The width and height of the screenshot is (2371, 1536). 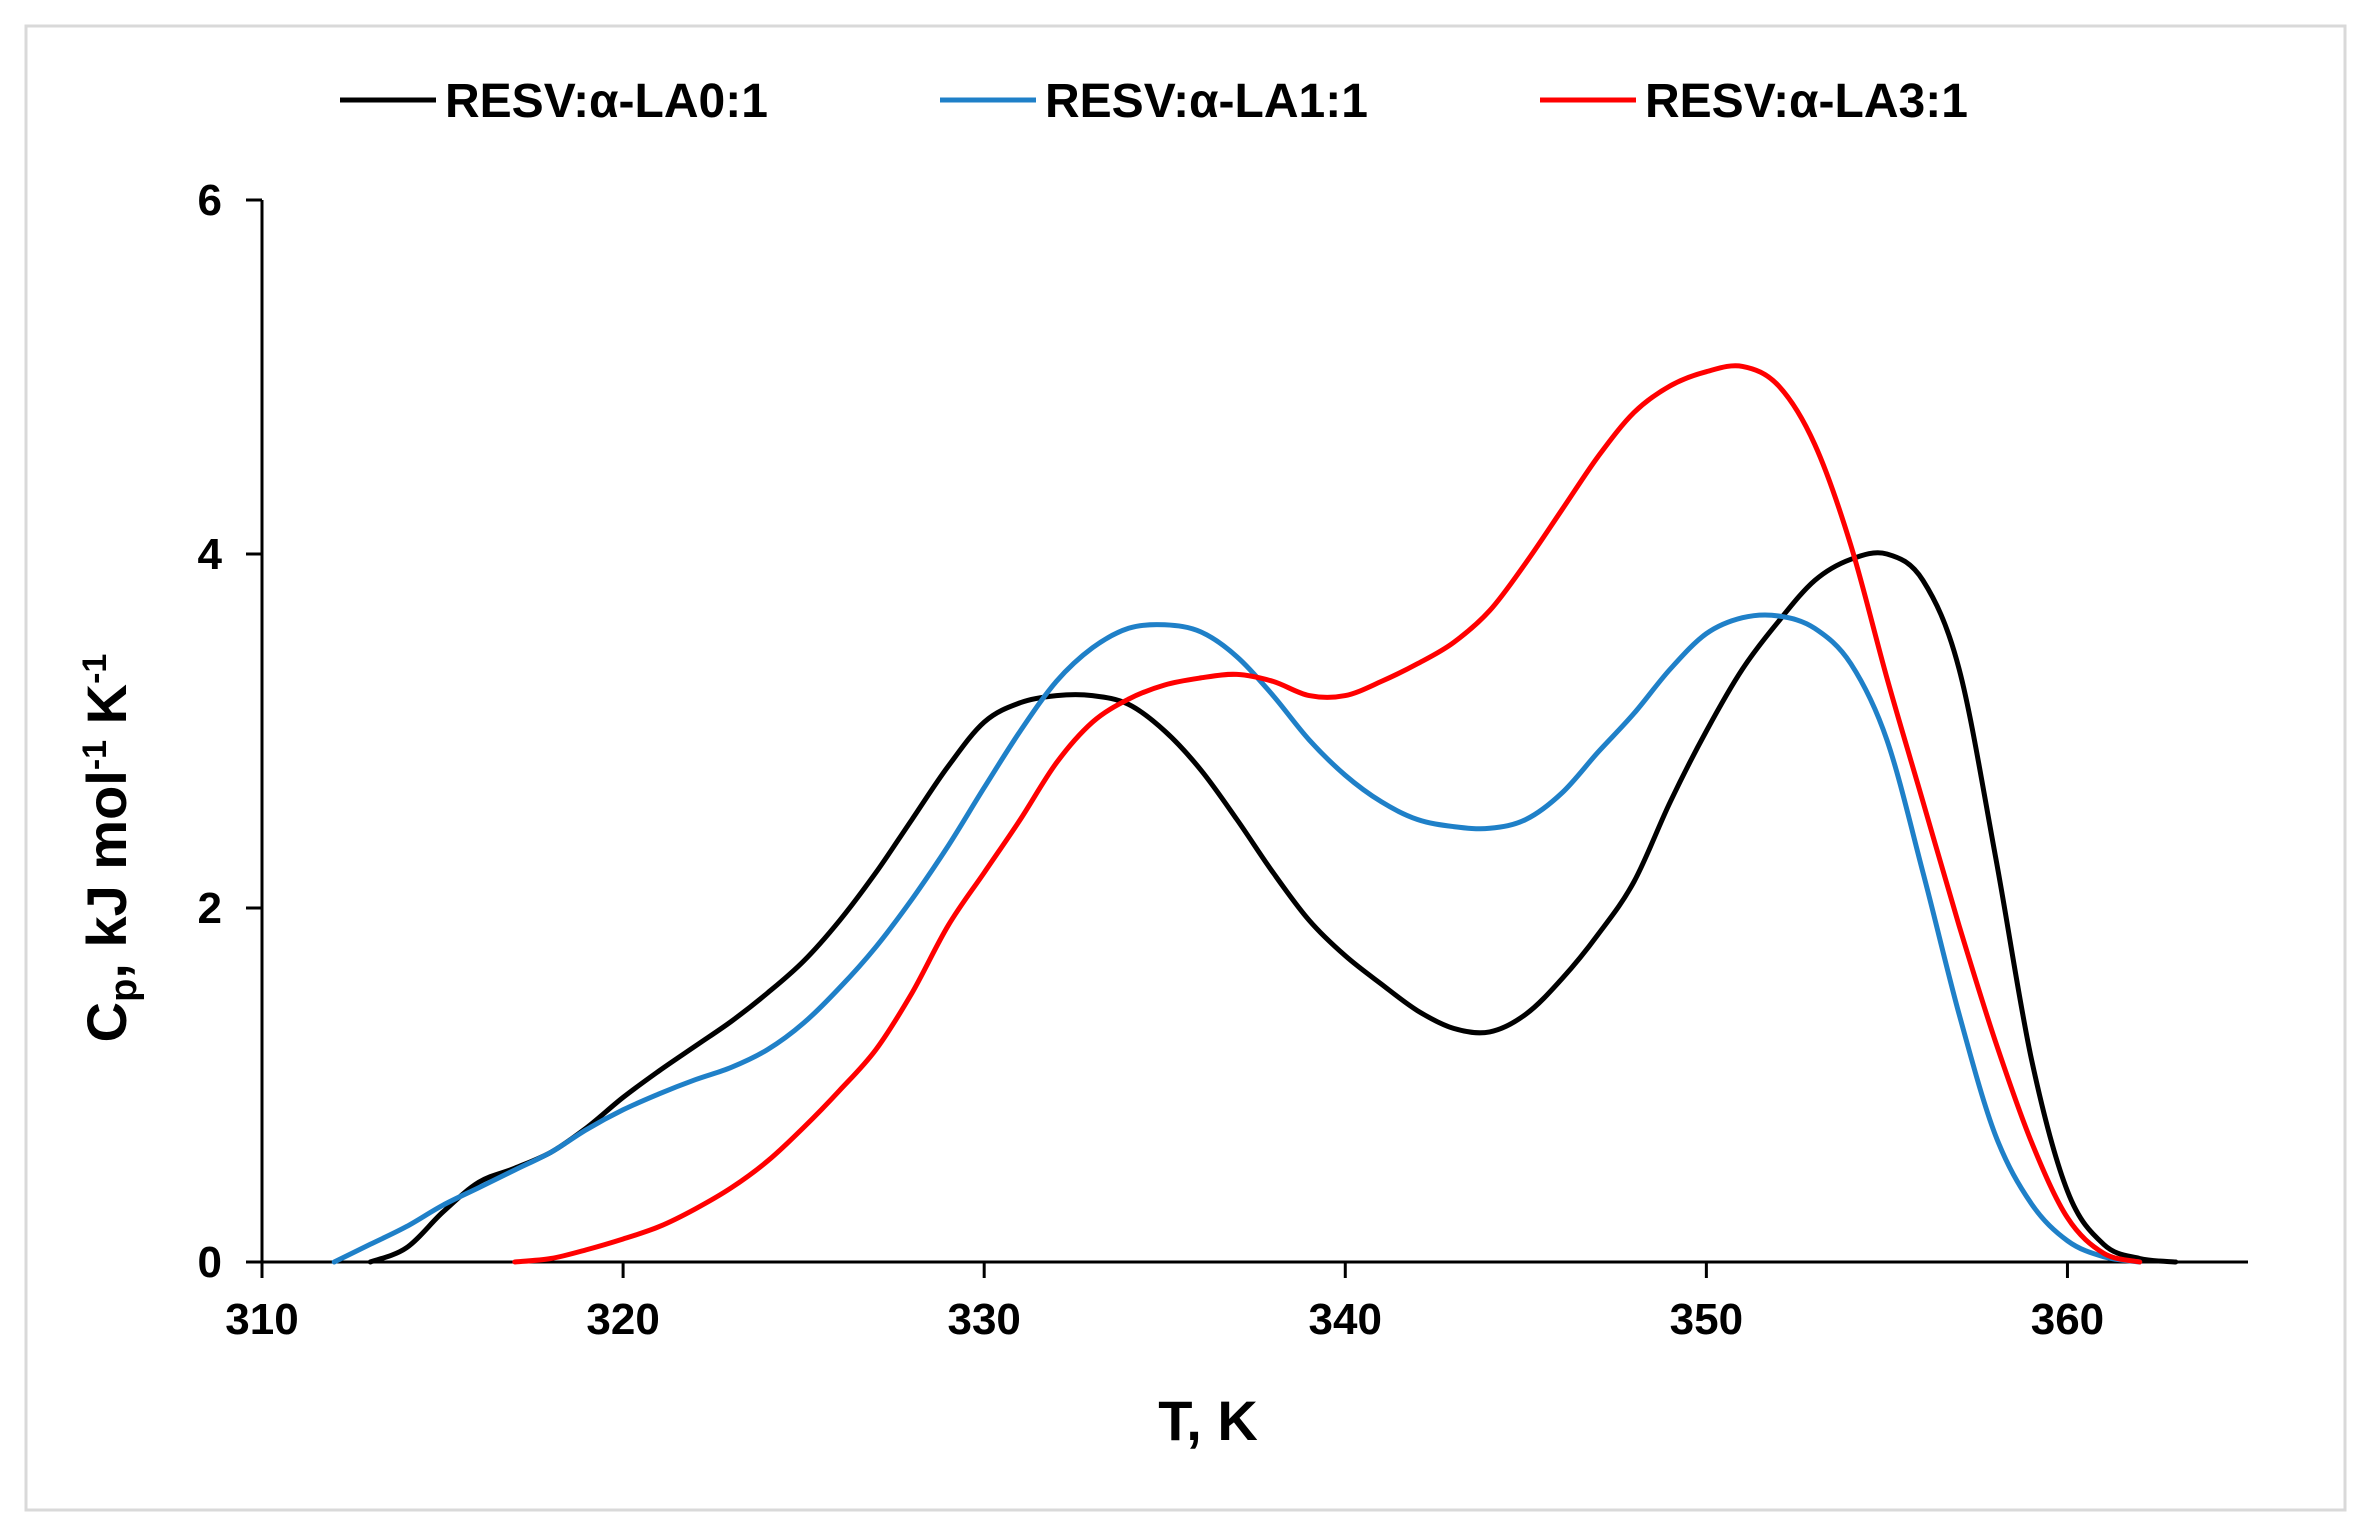 What do you see at coordinates (230, 731) in the screenshot?
I see `y-axis-ticks: 0 2 4 6` at bounding box center [230, 731].